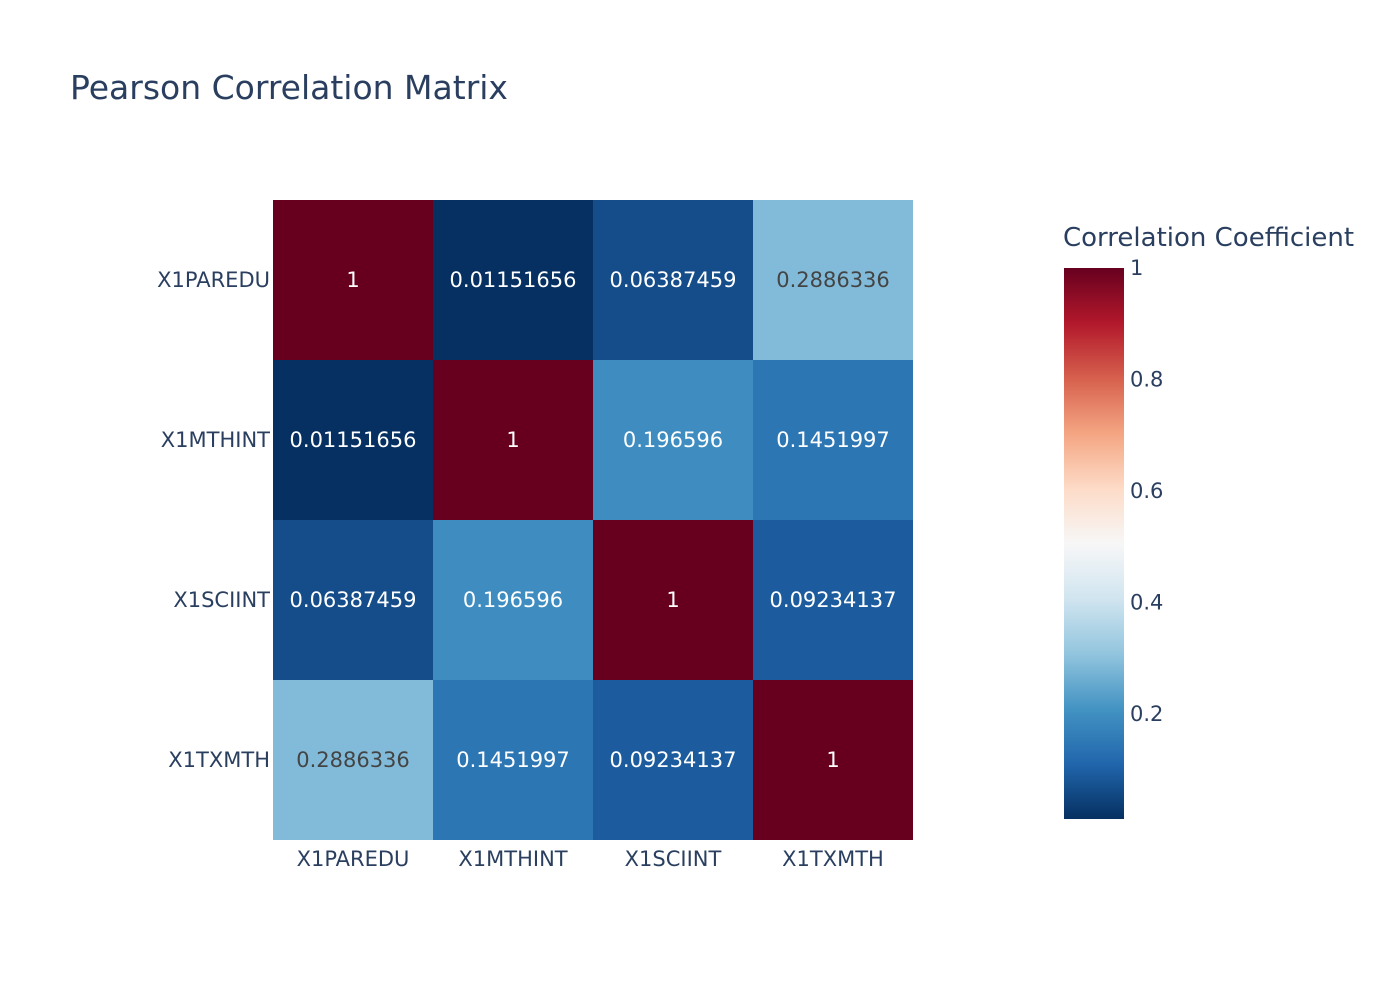 The width and height of the screenshot is (1400, 1000). What do you see at coordinates (512, 859) in the screenshot?
I see `x-tick-label: X1MTHINT` at bounding box center [512, 859].